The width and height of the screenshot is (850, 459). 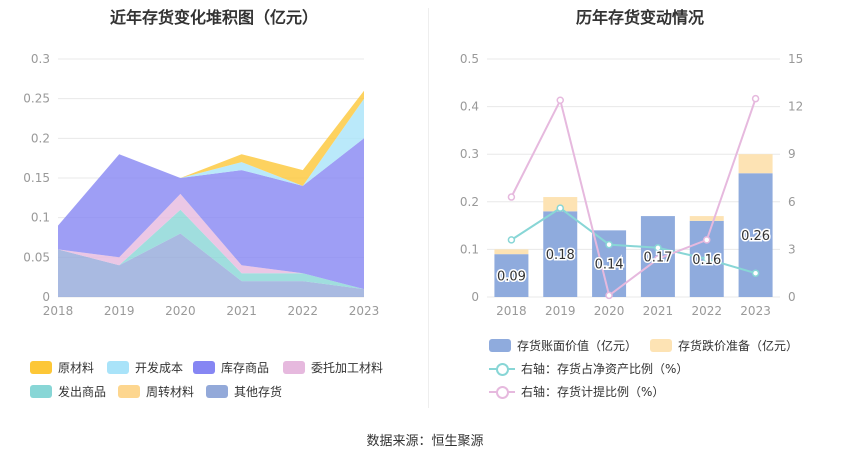 What do you see at coordinates (469, 154) in the screenshot?
I see `right-left-y-tick-label: 0.3` at bounding box center [469, 154].